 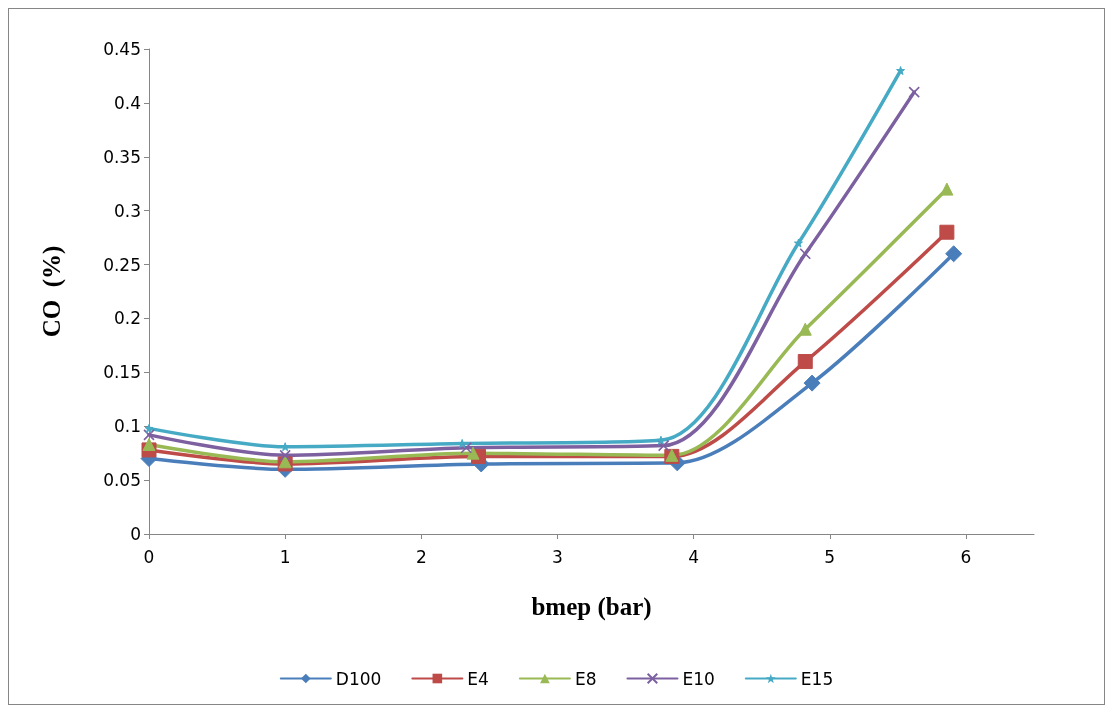 What do you see at coordinates (966, 556) in the screenshot?
I see `x-tick-label: 6` at bounding box center [966, 556].